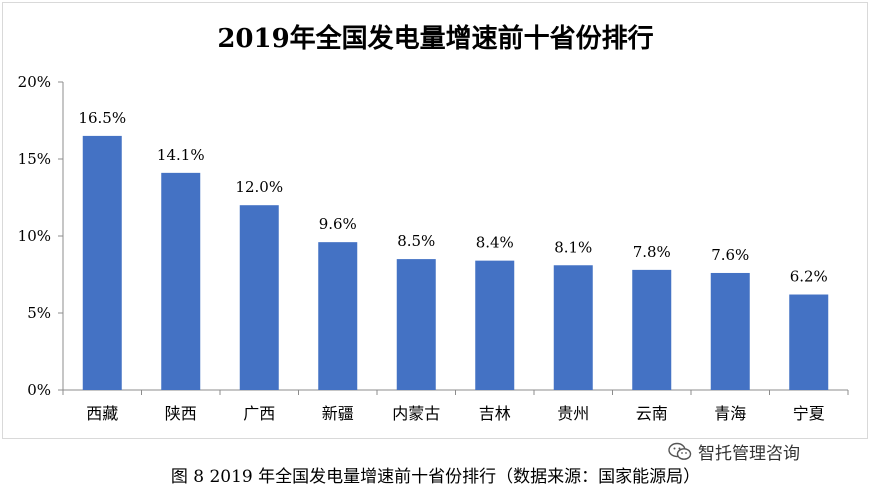 The image size is (871, 489). What do you see at coordinates (34, 236) in the screenshot?
I see `y-tick-label: 10%` at bounding box center [34, 236].